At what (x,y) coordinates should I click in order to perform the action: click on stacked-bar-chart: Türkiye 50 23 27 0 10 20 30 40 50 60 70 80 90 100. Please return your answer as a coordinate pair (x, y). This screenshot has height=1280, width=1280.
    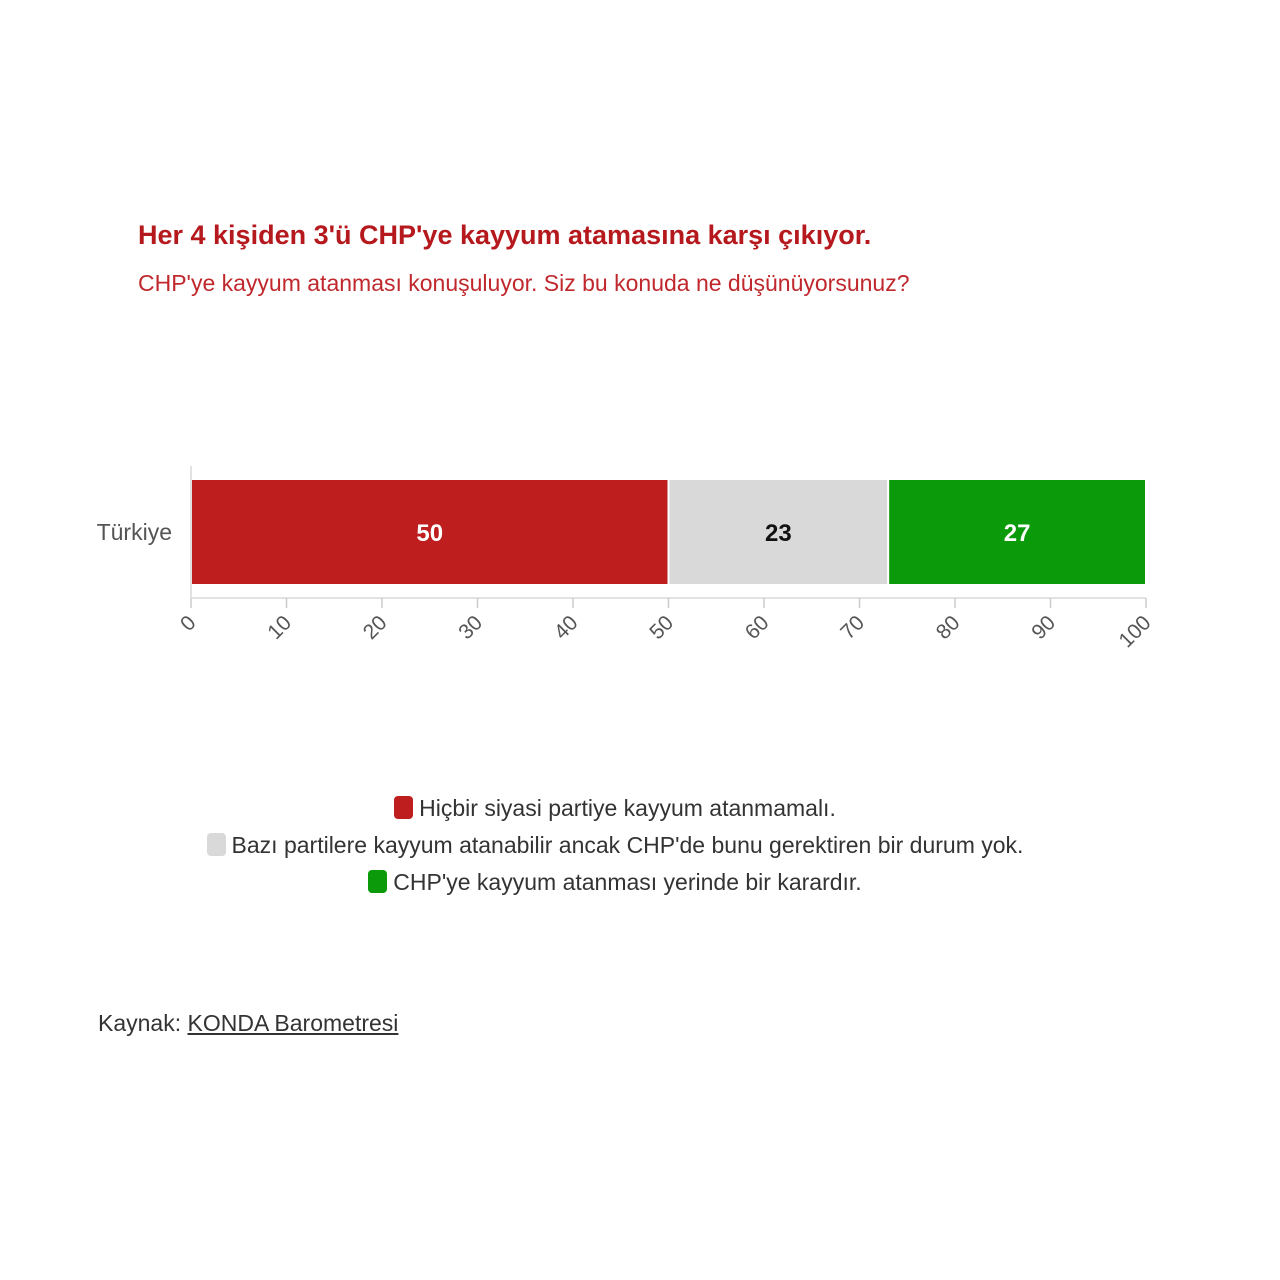
    Looking at the image, I should click on (626, 559).